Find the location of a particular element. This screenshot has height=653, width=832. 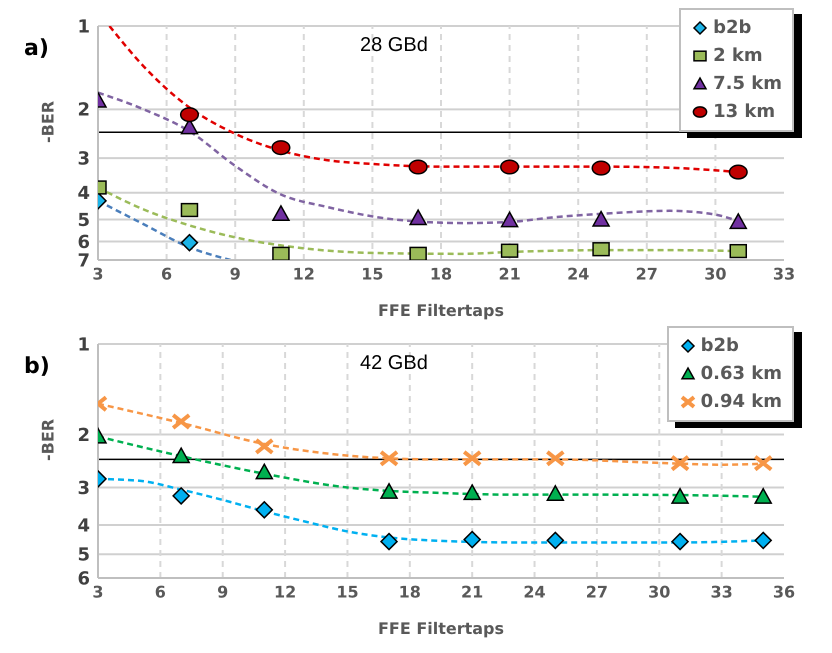

text: a) is located at coordinates (36, 48).